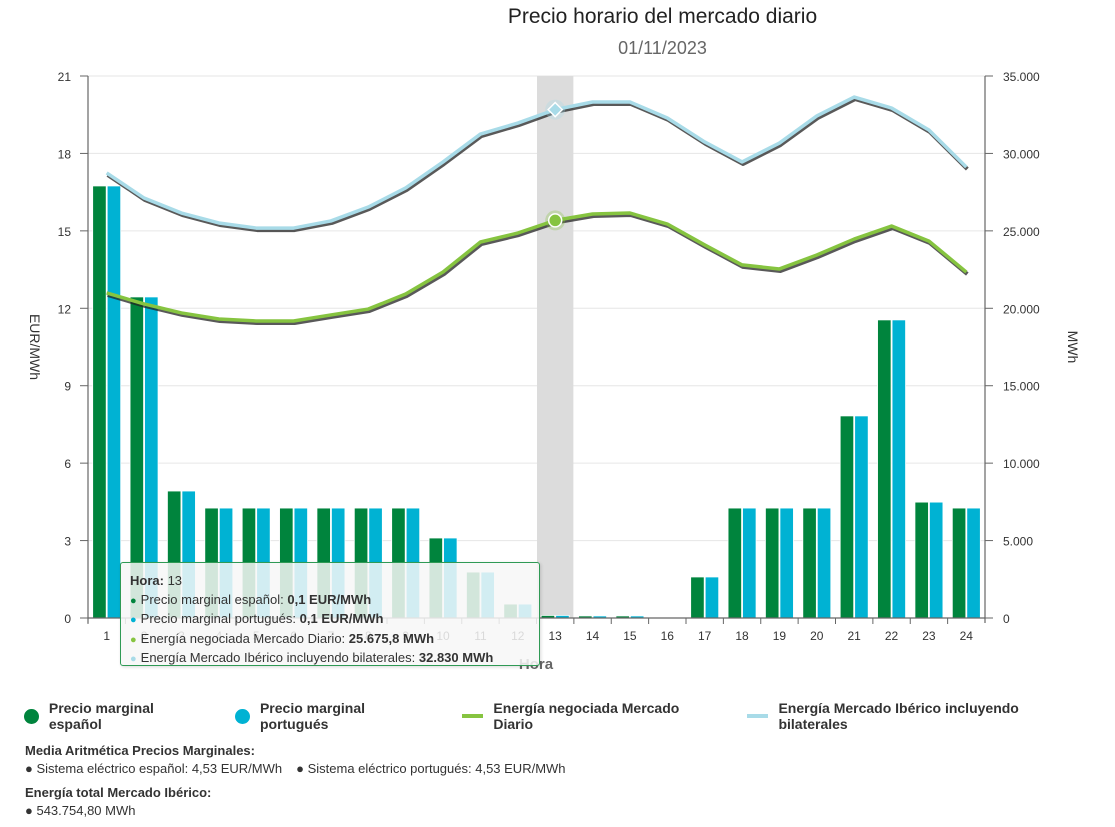  Describe the element at coordinates (662, 48) in the screenshot. I see `chart-subtitle: 01/11/2023` at that location.